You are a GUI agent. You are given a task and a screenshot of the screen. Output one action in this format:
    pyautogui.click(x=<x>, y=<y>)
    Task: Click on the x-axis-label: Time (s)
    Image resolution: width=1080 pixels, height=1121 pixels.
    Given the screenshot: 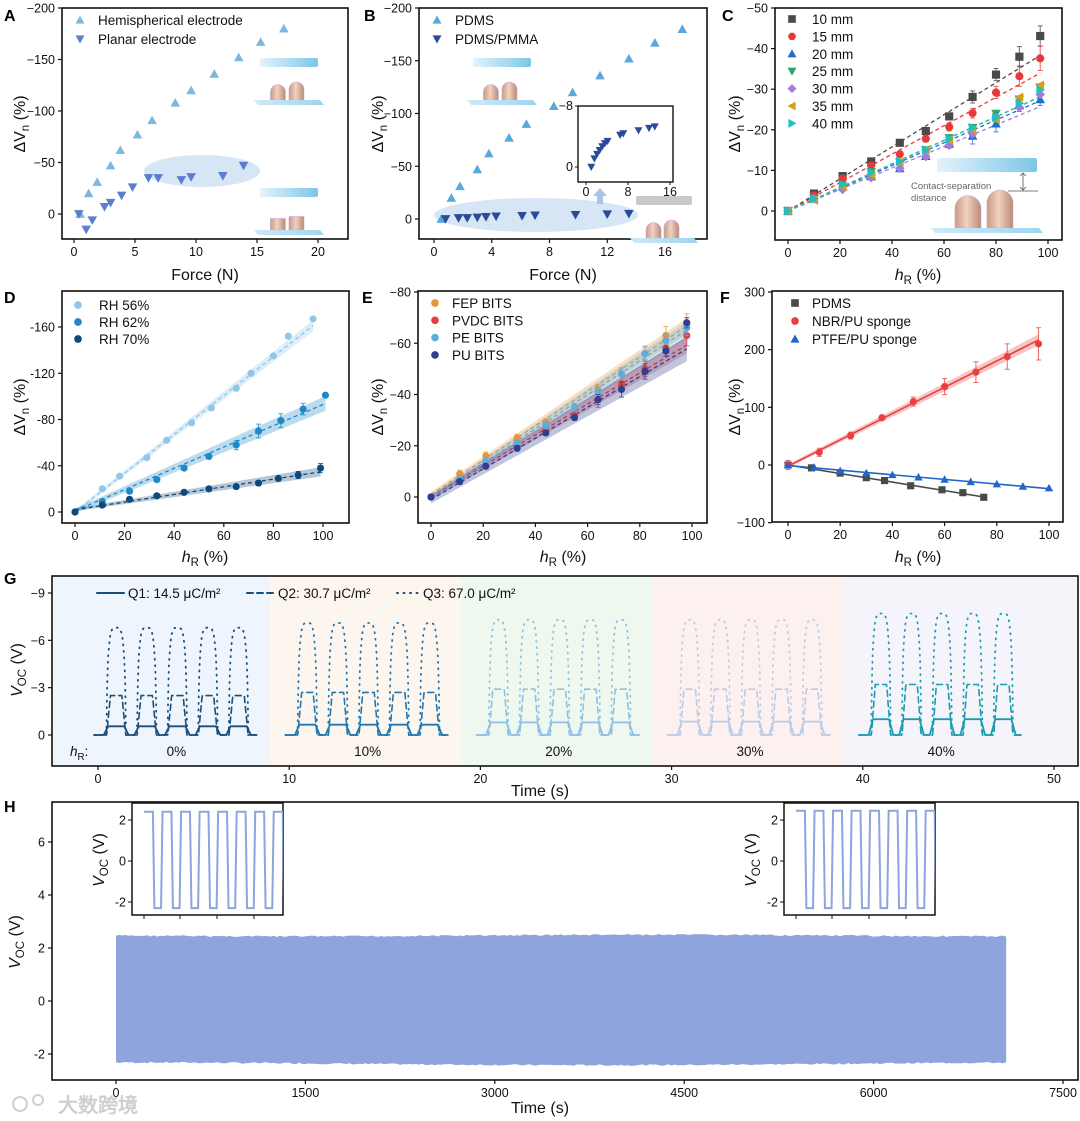 What is the action you would take?
    pyautogui.click(x=540, y=791)
    